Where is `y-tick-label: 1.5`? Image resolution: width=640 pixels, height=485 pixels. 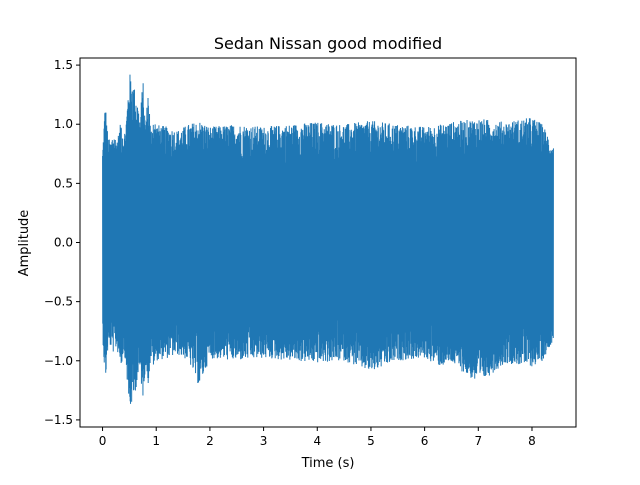 y-tick-label: 1.5 is located at coordinates (63, 65).